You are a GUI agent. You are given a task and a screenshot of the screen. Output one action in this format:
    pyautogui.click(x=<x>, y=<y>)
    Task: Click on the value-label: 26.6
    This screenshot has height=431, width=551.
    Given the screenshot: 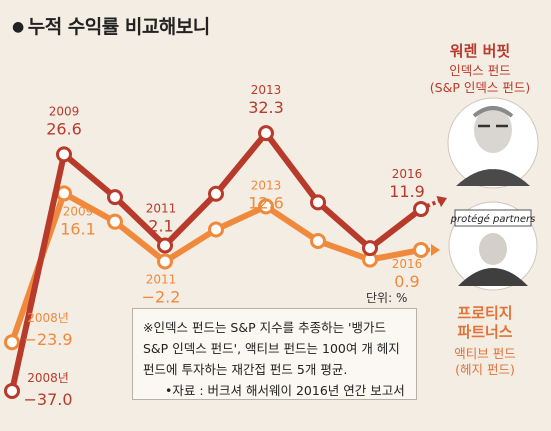 What is the action you would take?
    pyautogui.click(x=64, y=128)
    